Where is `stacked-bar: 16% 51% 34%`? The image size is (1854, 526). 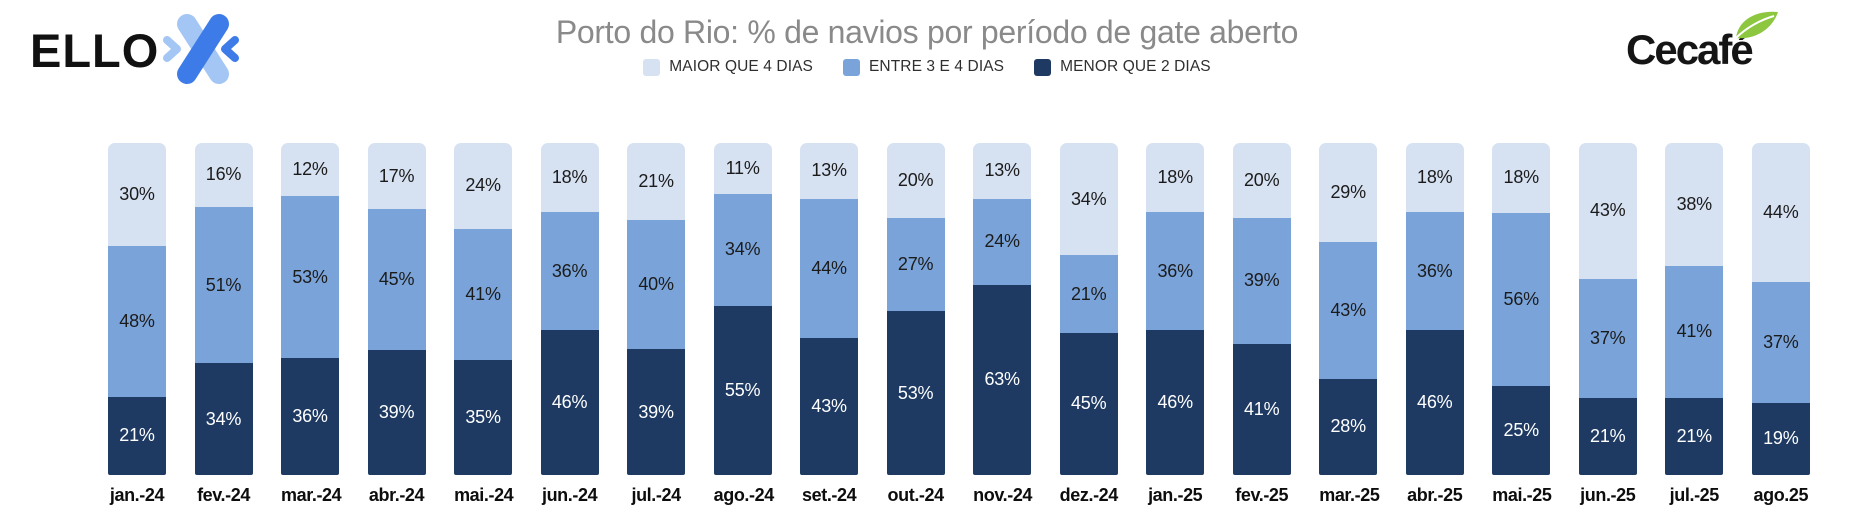
stacked-bar: 16% 51% 34% is located at coordinates (223, 309).